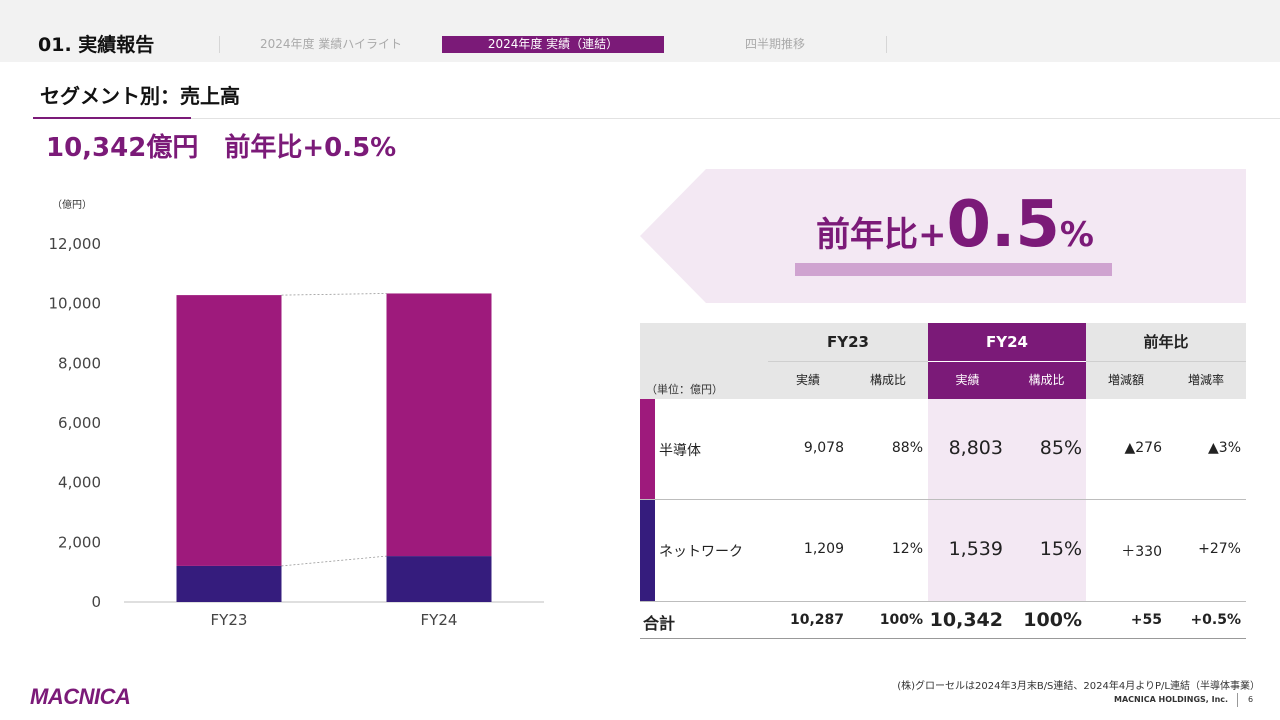 The height and width of the screenshot is (720, 1280). I want to click on section-title: 01. 実績報告, so click(96, 45).